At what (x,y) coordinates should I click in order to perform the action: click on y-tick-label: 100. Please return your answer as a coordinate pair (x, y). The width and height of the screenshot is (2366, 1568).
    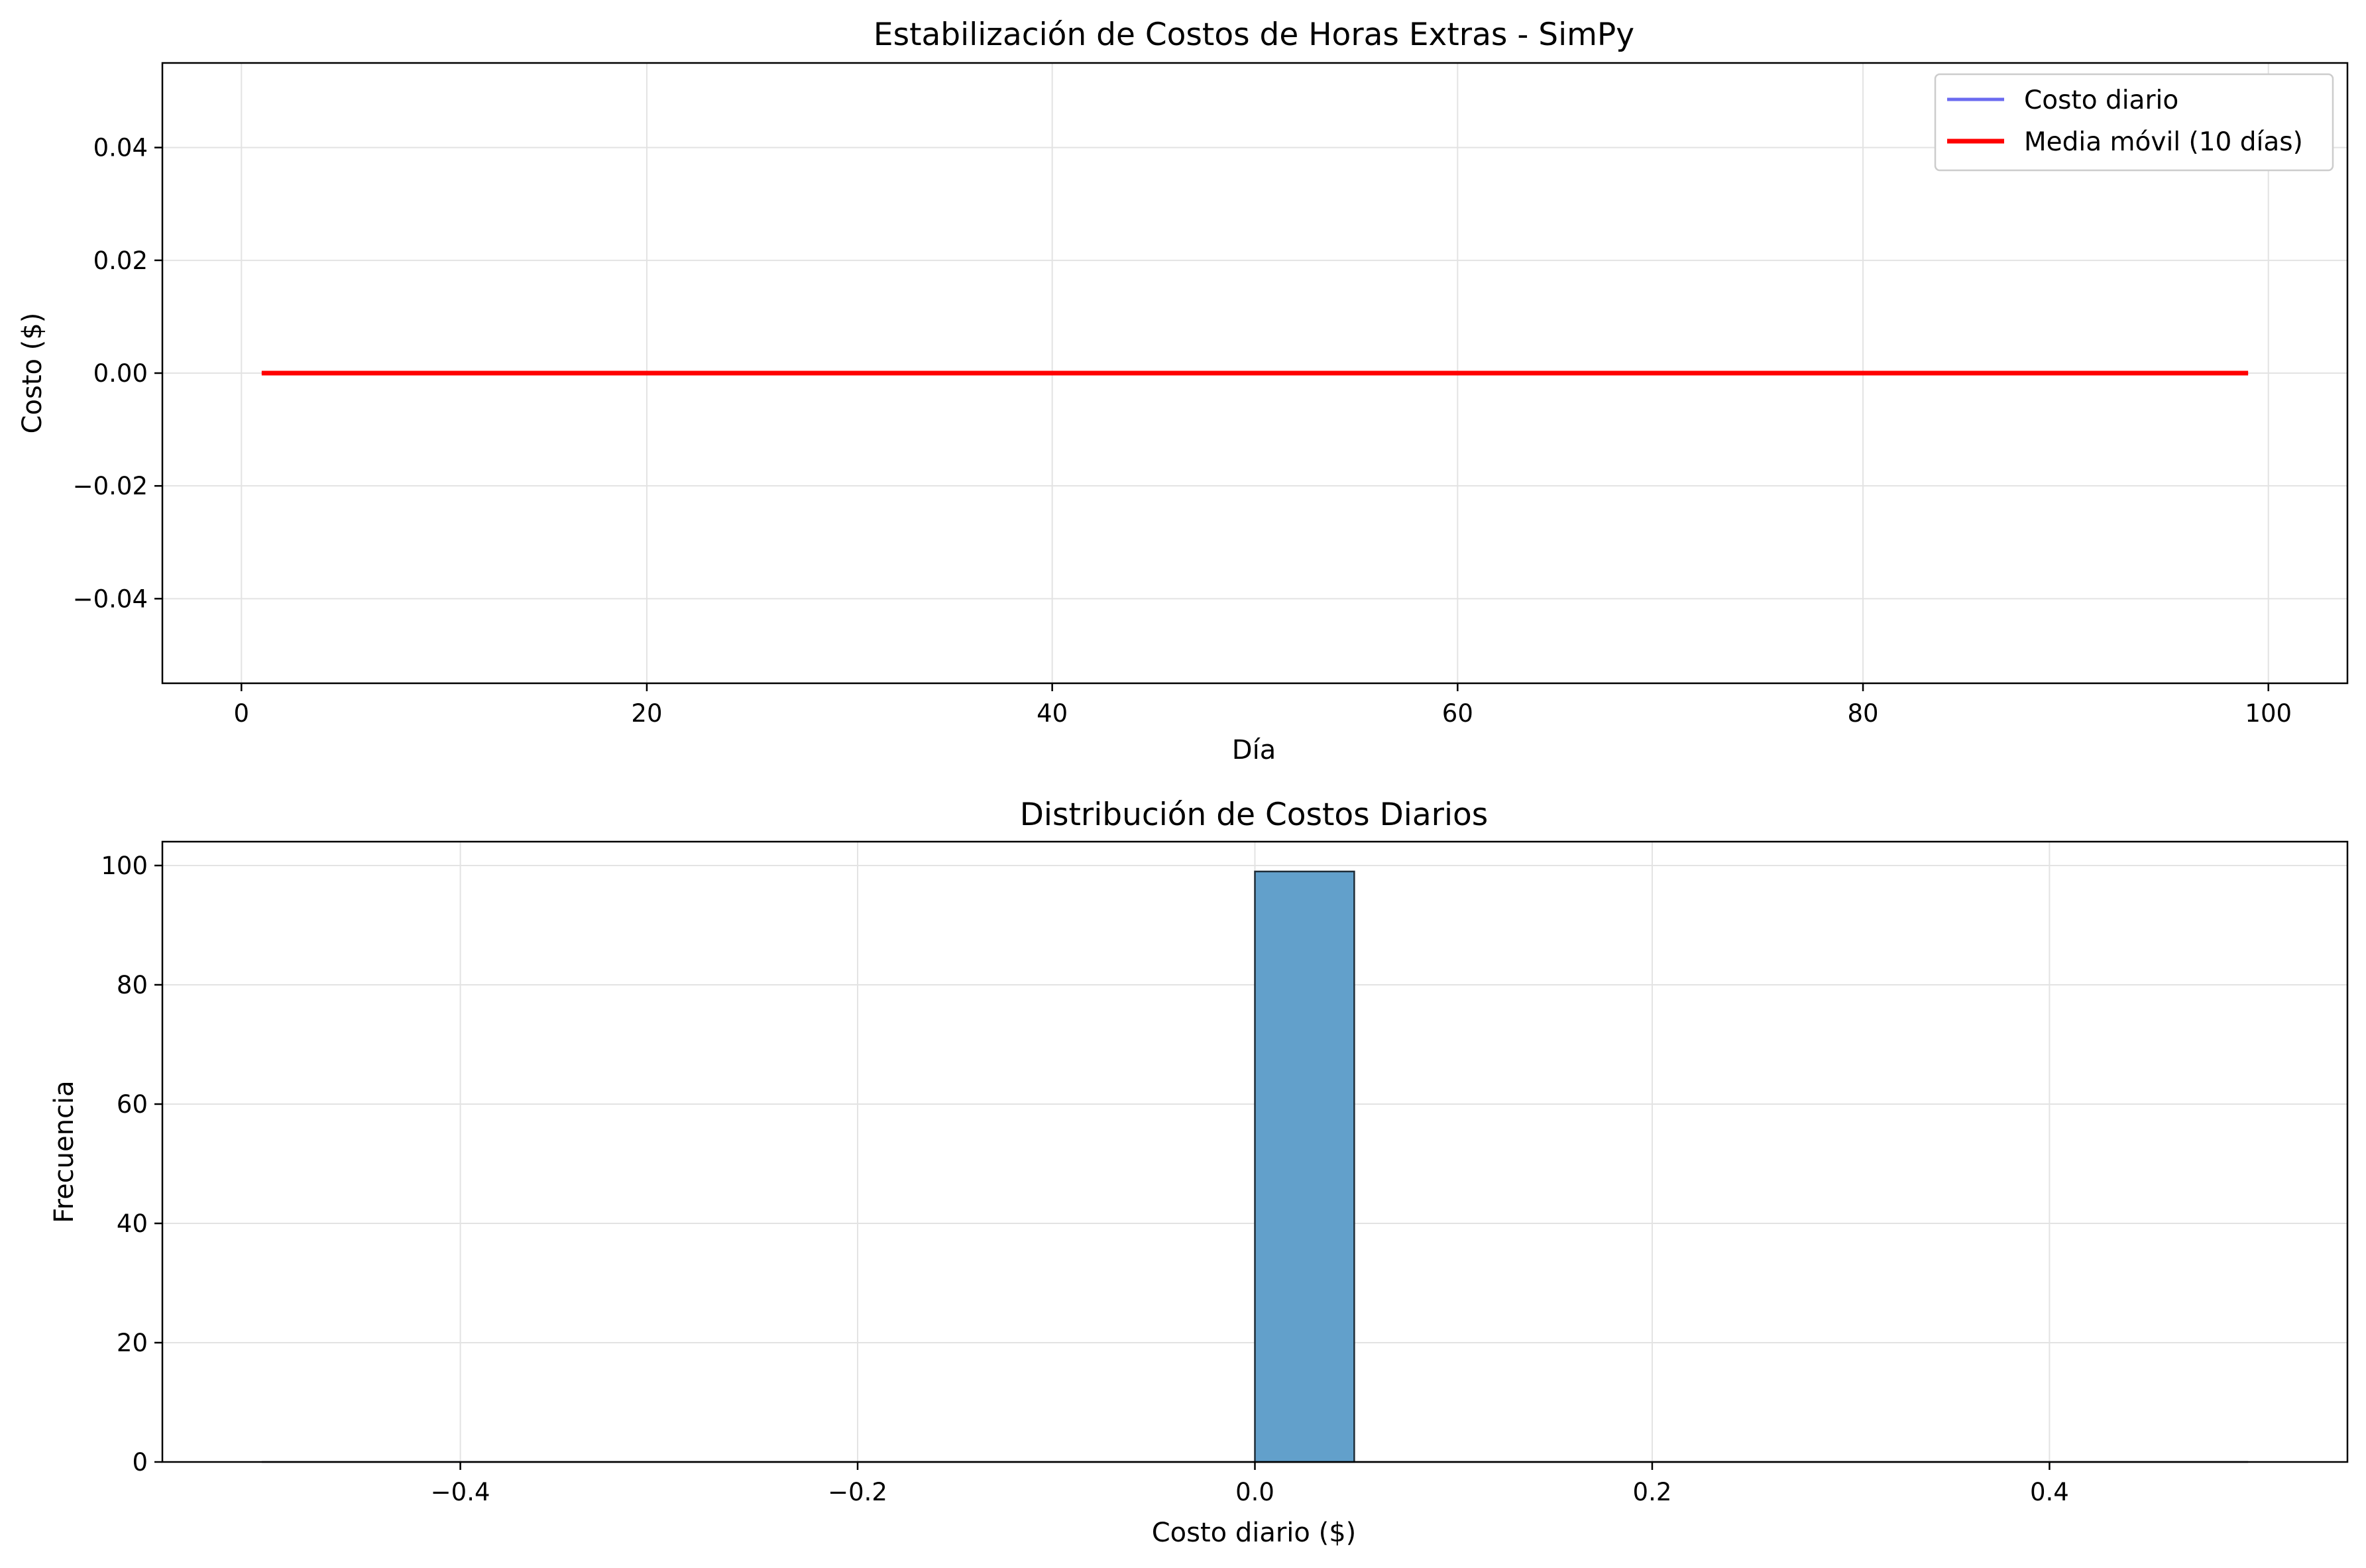
    Looking at the image, I should click on (124, 866).